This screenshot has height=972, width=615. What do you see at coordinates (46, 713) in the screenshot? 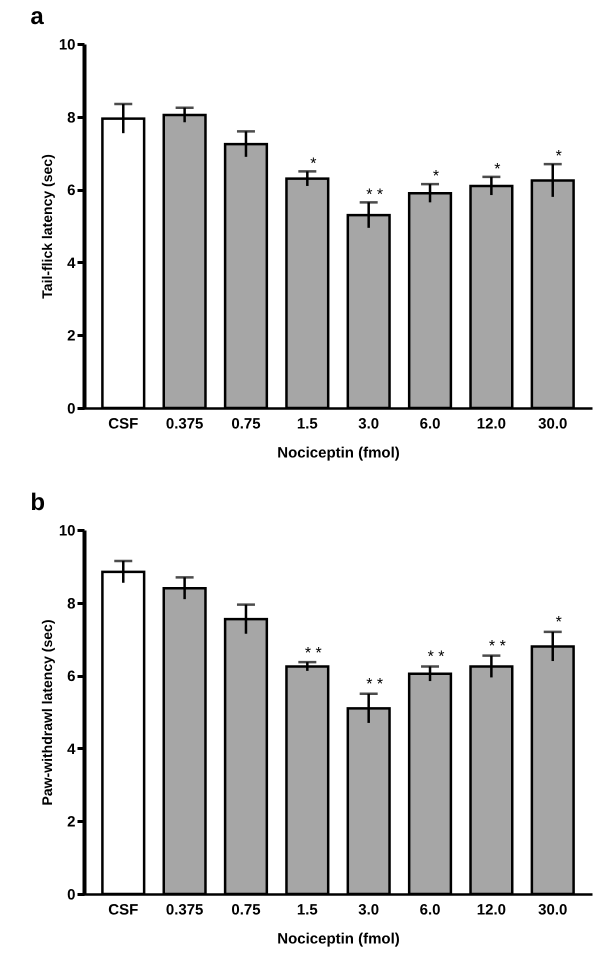
I see `y-axis-title: Paw-withdrawl latency (sec)` at bounding box center [46, 713].